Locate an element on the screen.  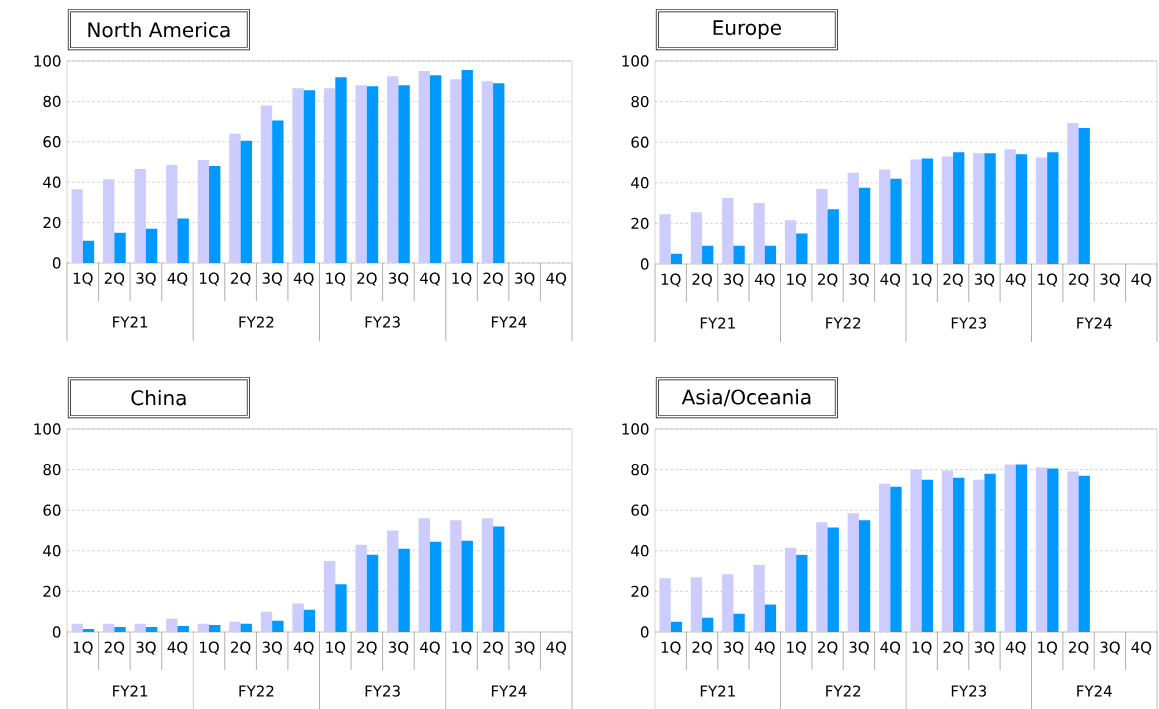
text: FY22 is located at coordinates (843, 323).